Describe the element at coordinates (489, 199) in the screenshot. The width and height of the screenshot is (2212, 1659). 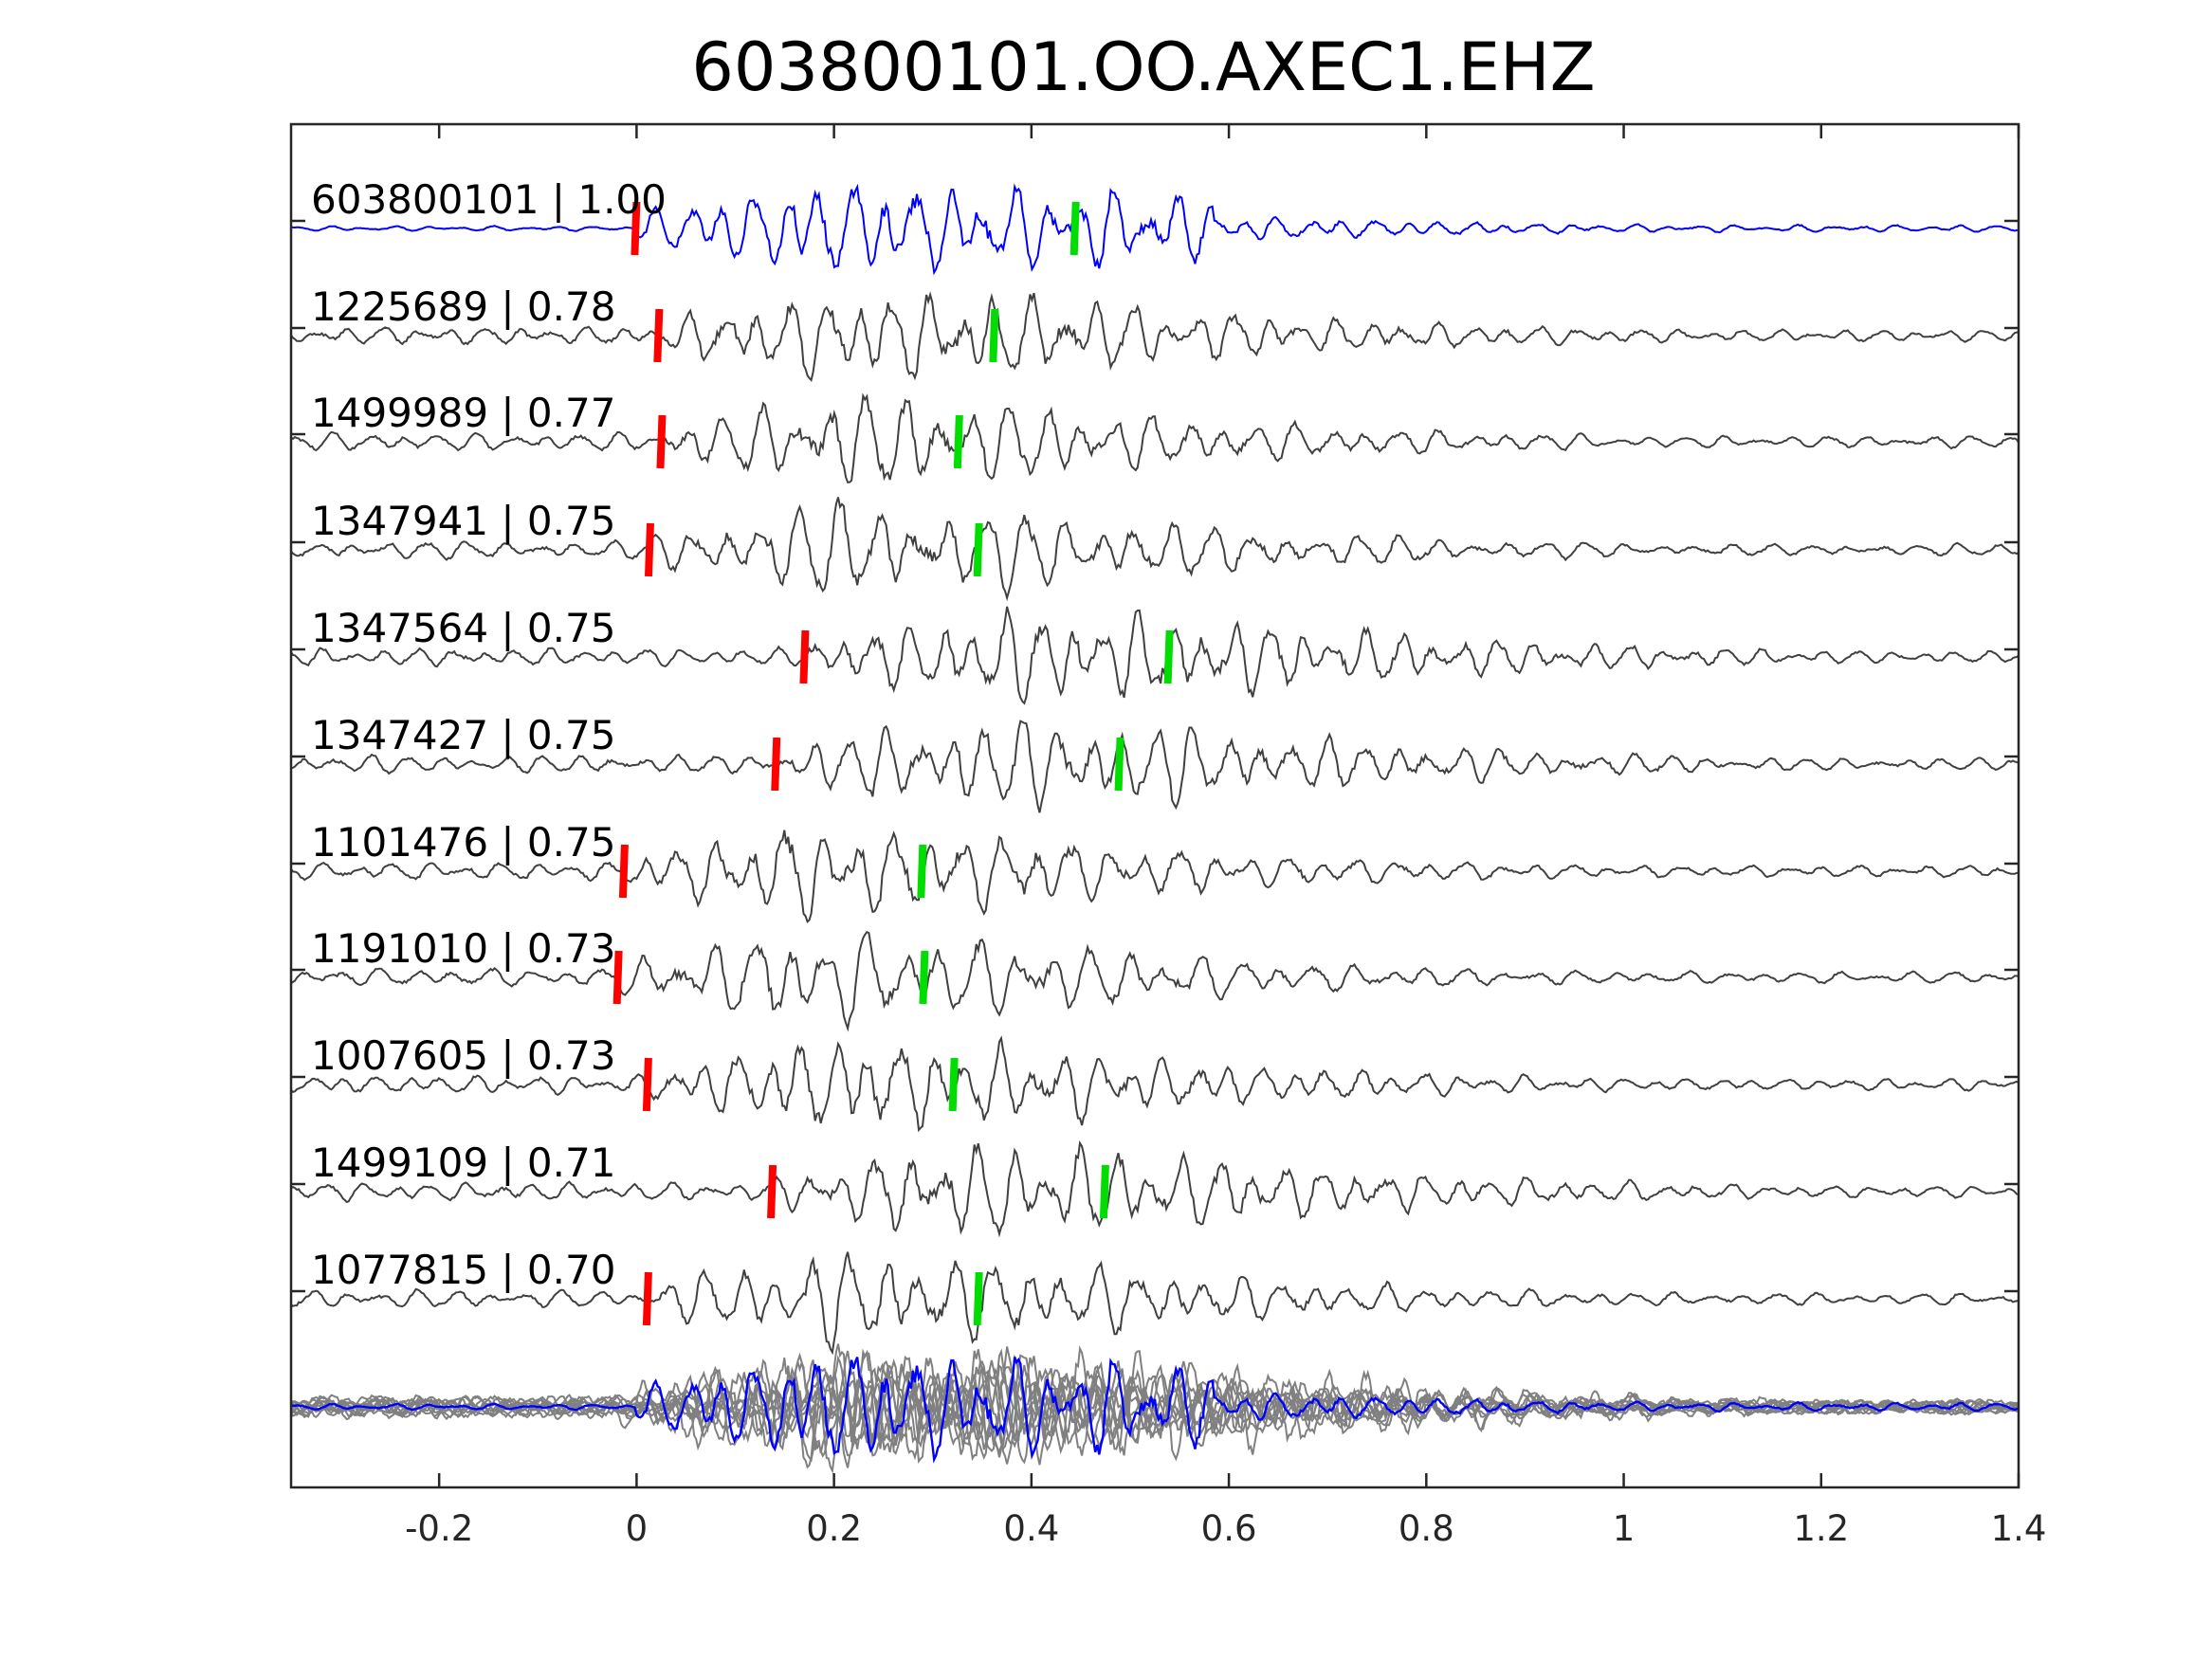
I see `trace-label: 603800101 | 1.00` at that location.